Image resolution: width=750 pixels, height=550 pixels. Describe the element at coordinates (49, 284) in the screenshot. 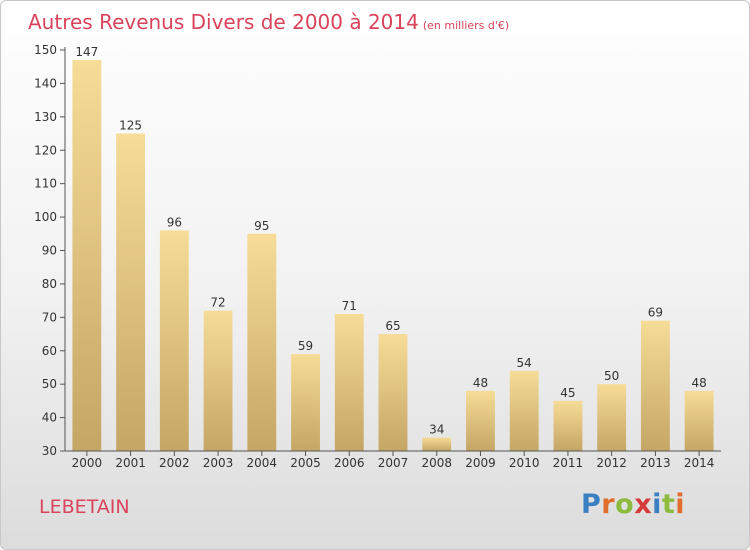

I see `y-tick-label: 80` at that location.